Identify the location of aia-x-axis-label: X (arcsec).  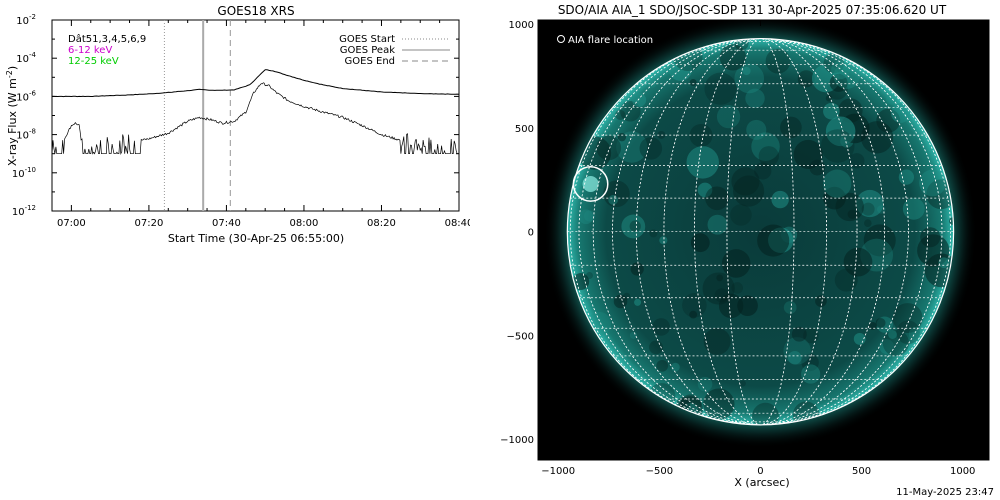
(761, 482).